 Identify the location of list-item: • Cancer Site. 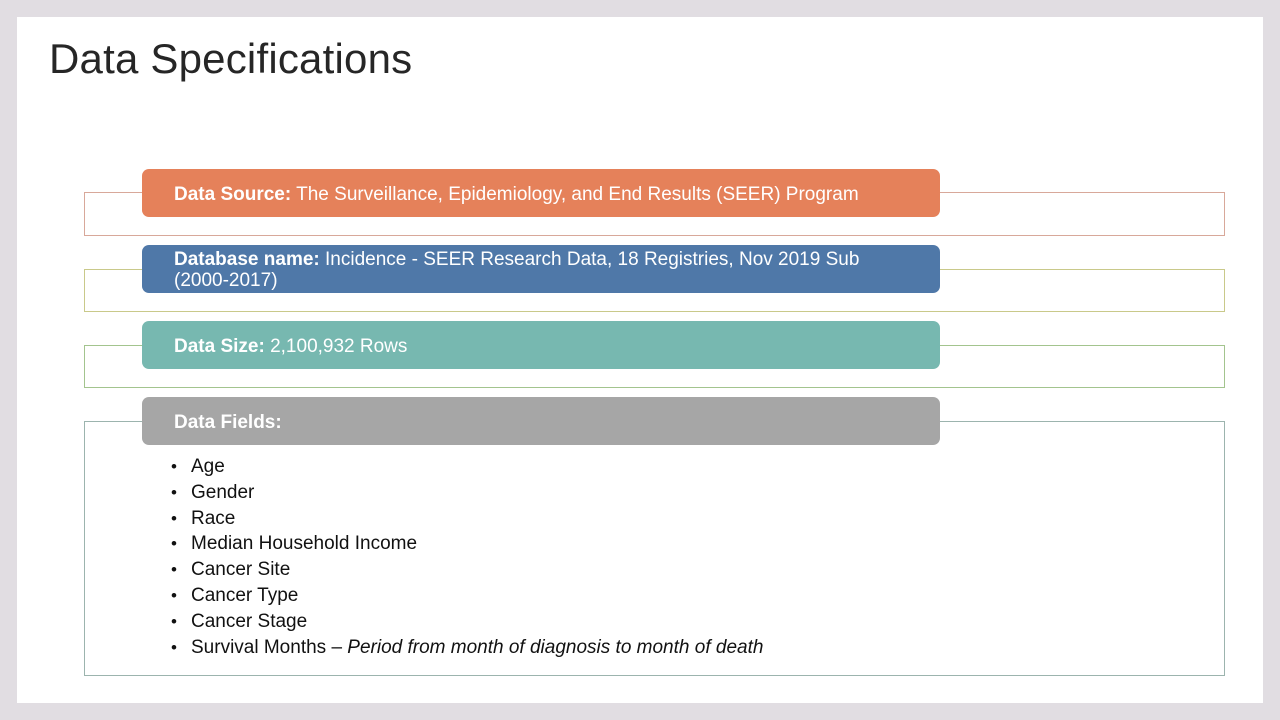
(467, 570).